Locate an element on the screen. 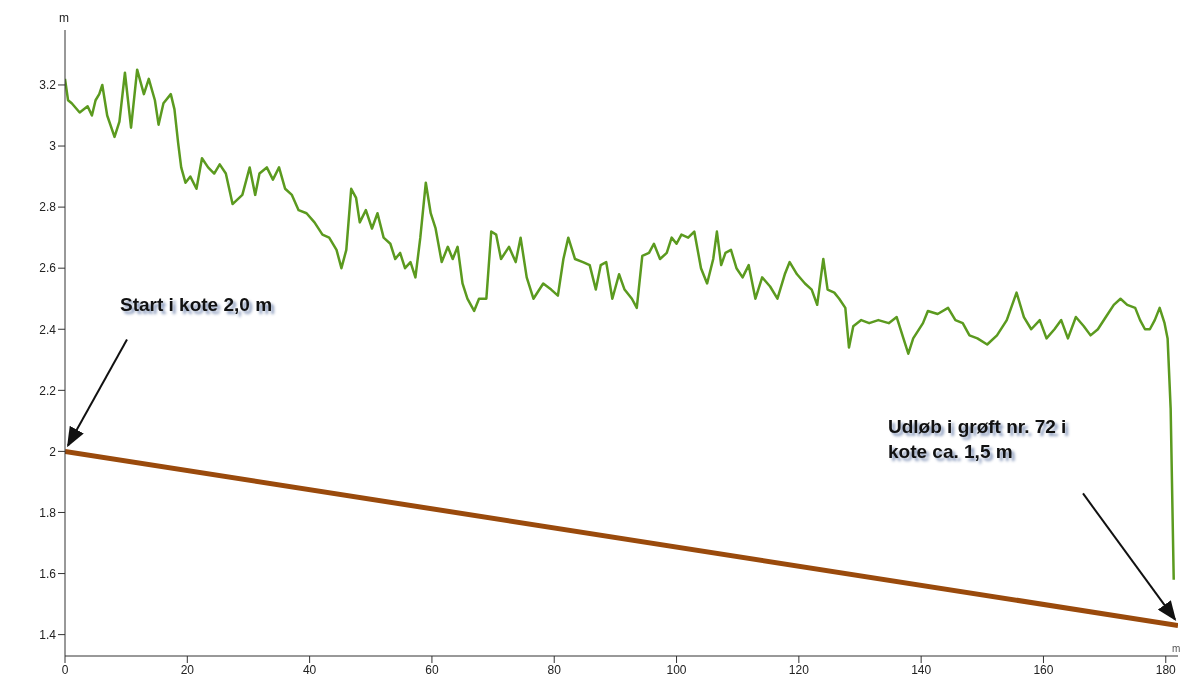  y-tick-label: 2.6 is located at coordinates (48, 268).